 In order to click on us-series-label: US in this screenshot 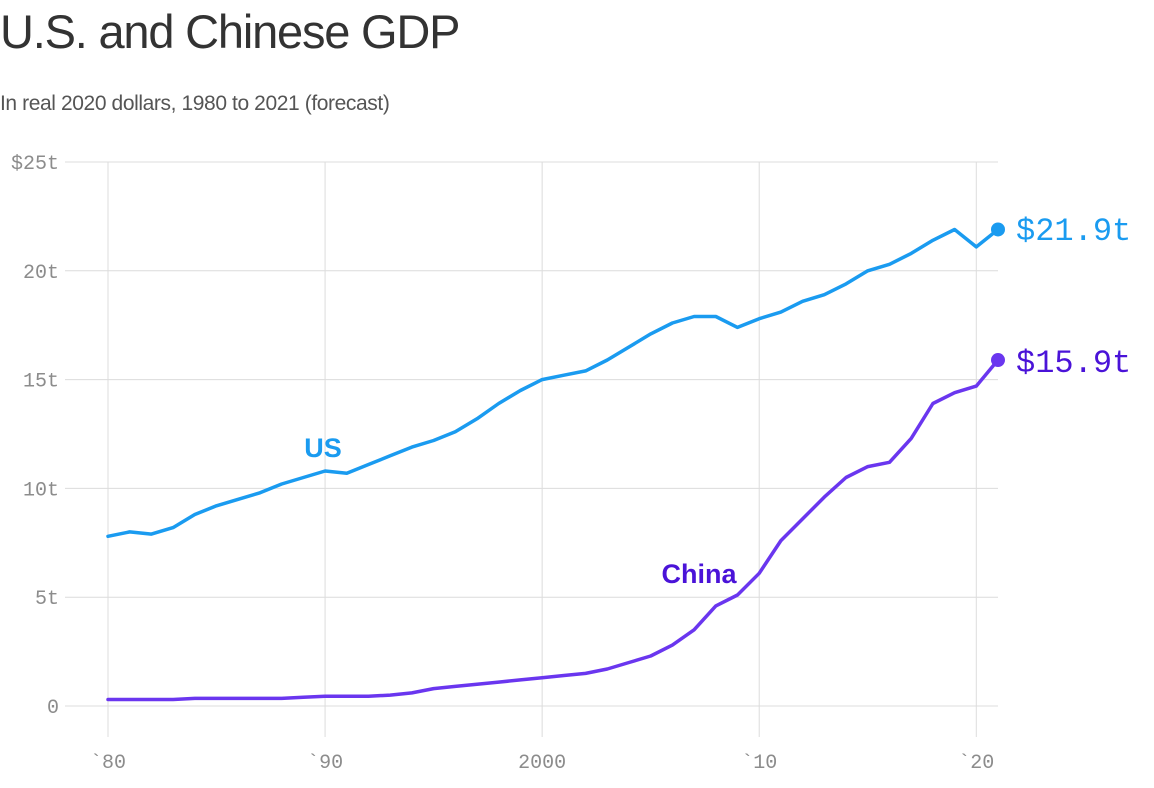, I will do `click(323, 448)`.